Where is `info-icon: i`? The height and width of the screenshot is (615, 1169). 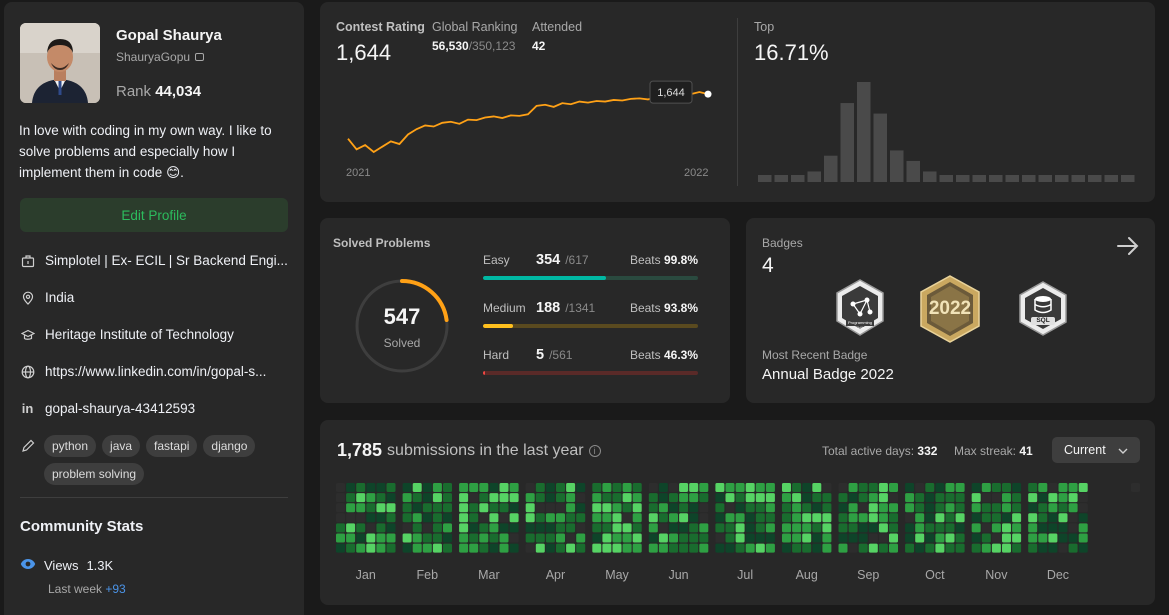
info-icon: i is located at coordinates (594, 450).